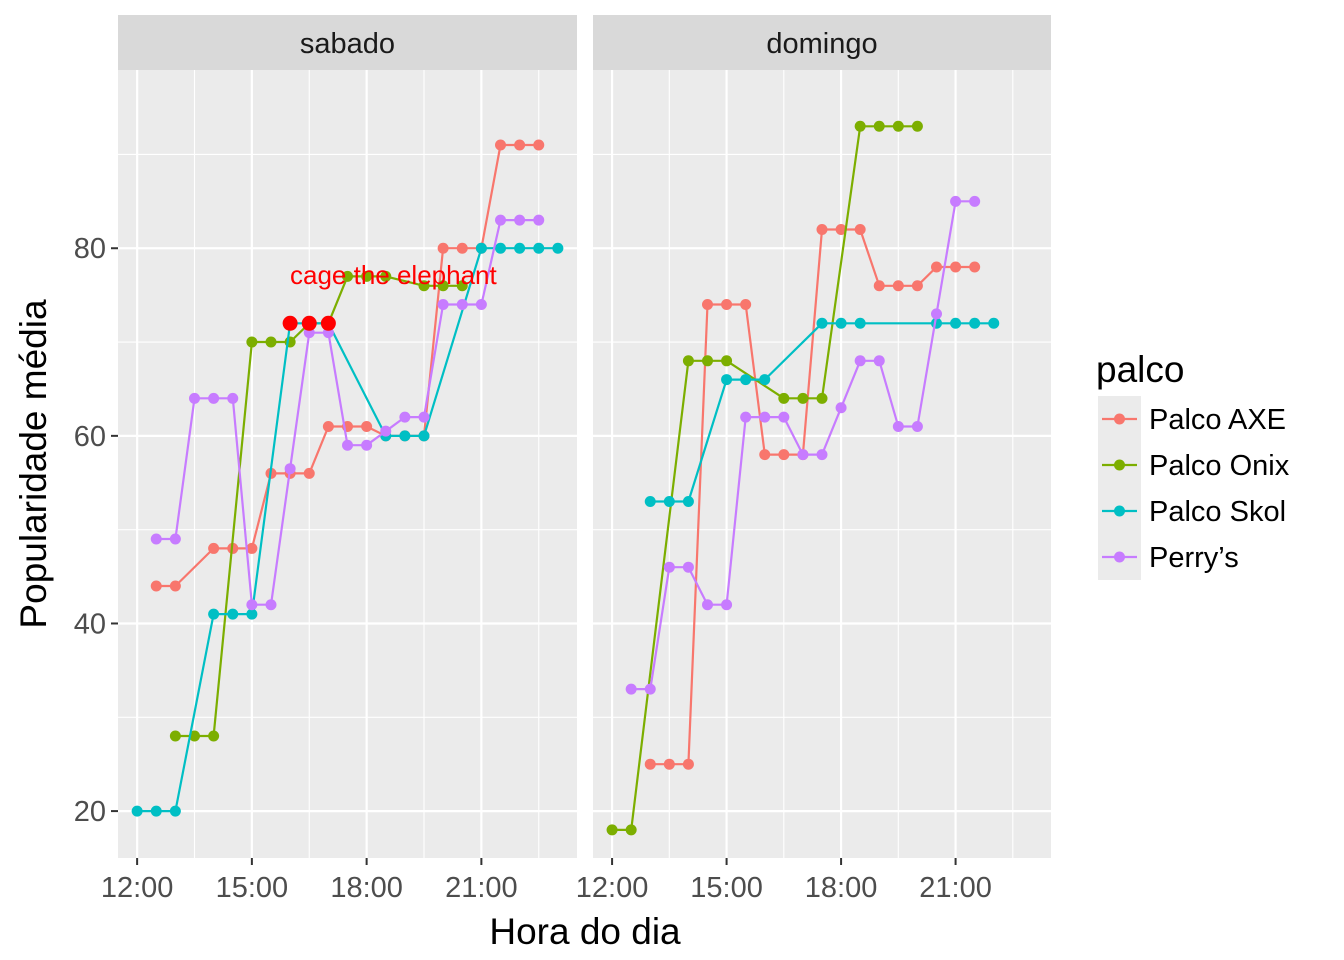 The image size is (1344, 960). Describe the element at coordinates (1192, 419) in the screenshot. I see `legend-item-palco-axe: Palco AXE` at that location.